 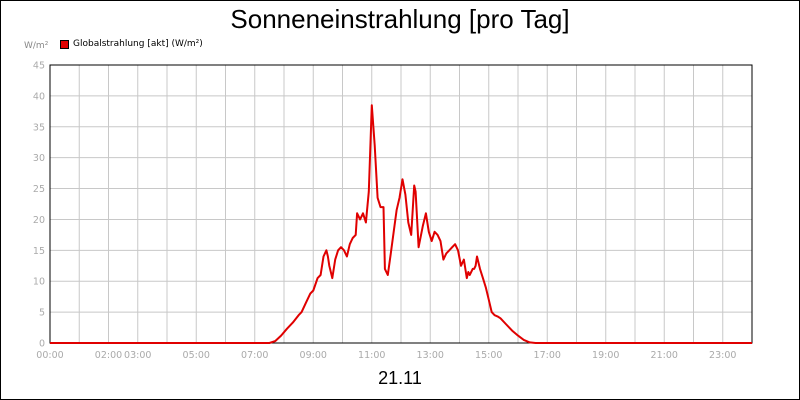 What do you see at coordinates (400, 19) in the screenshot?
I see `chart-title: Sonneneinstrahlung [pro Tag]` at bounding box center [400, 19].